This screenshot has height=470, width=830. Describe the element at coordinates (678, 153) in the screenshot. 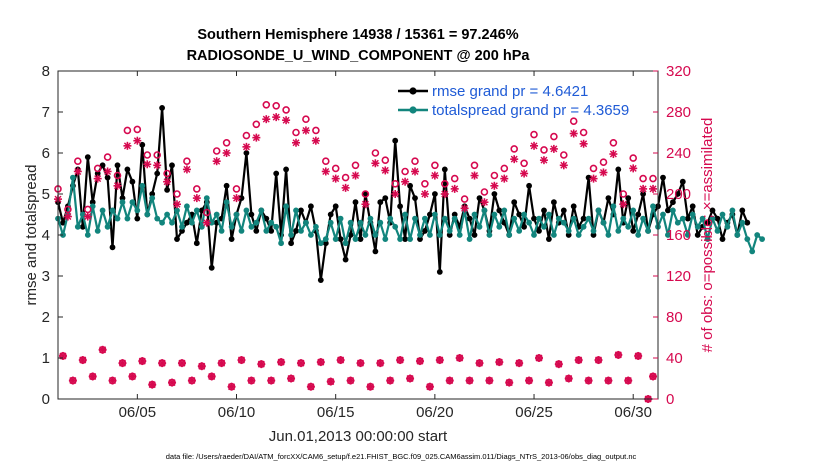

I see `y-right-tick-label: 240` at that location.